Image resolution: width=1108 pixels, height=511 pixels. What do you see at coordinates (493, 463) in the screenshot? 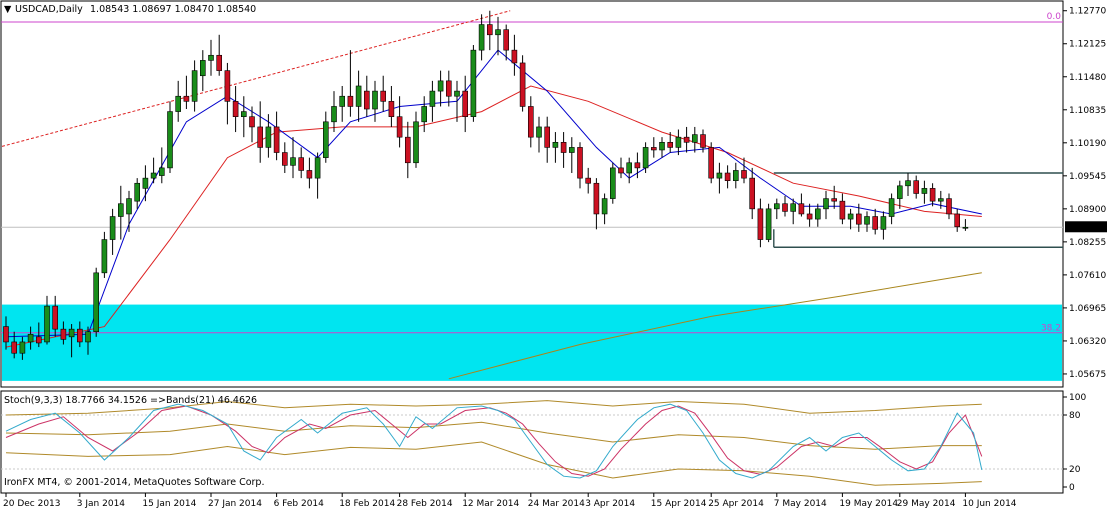
I see `stoch-band-lower` at bounding box center [493, 463].